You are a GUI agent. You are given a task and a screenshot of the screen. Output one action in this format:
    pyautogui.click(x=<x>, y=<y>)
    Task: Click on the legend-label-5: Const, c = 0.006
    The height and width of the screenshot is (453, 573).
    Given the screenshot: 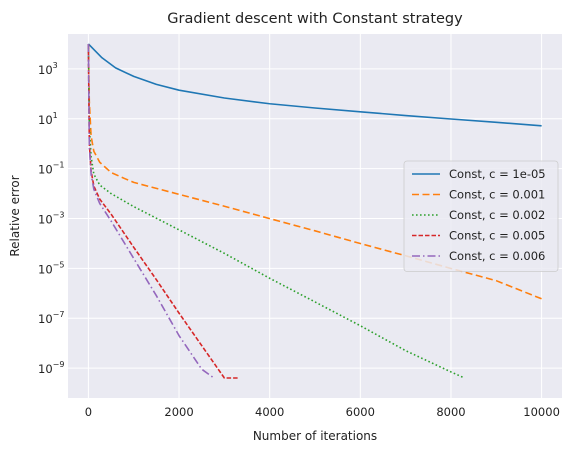 What is the action you would take?
    pyautogui.click(x=497, y=256)
    